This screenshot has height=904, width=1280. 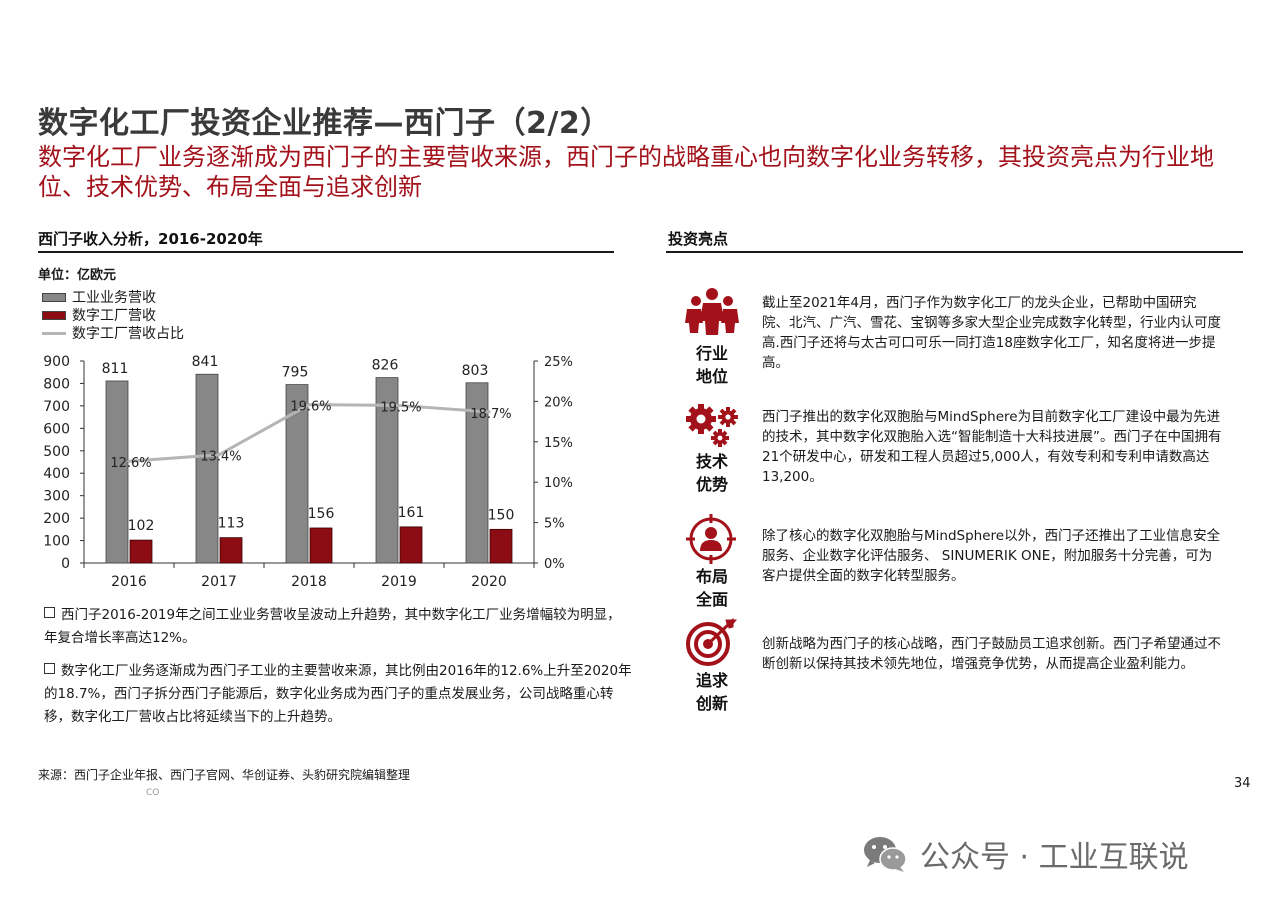 I want to click on legend-item-digital: 数字工厂营收, so click(x=99, y=315).